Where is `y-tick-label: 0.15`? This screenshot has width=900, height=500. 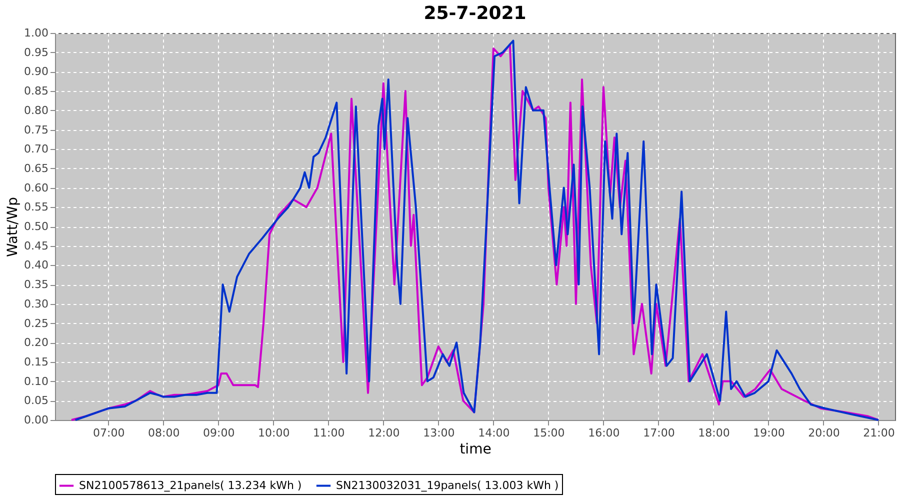 y-tick-label: 0.15 is located at coordinates (36, 361).